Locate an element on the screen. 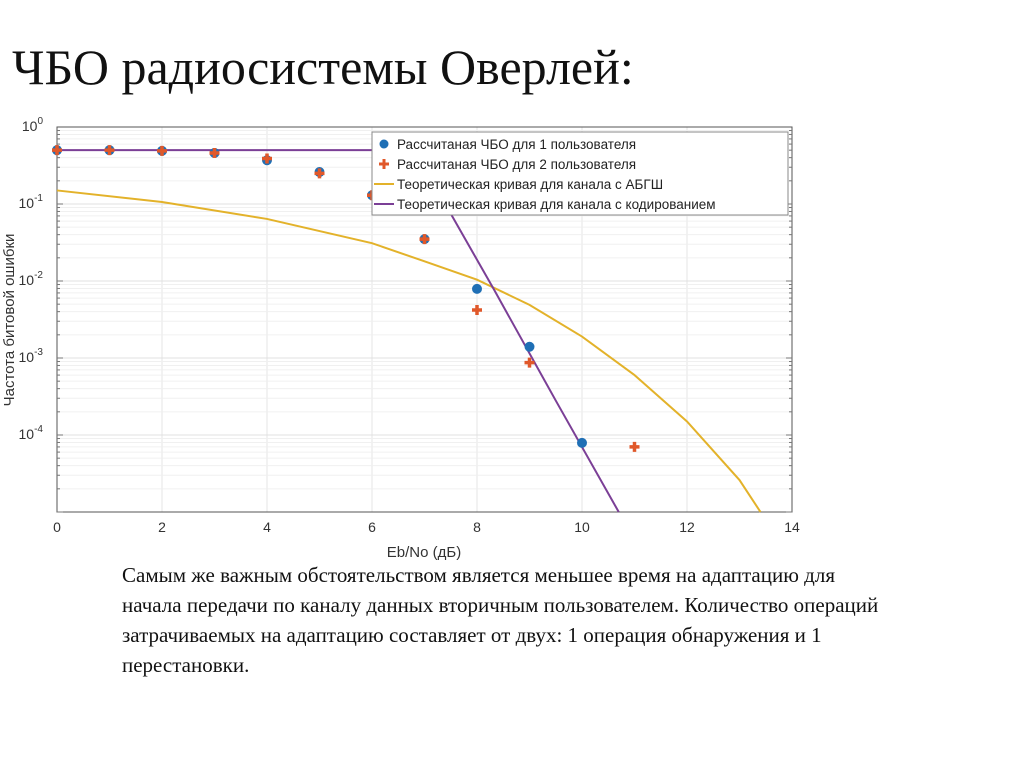 This screenshot has height=767, width=1024. x-tick-label: 14 is located at coordinates (792, 527).